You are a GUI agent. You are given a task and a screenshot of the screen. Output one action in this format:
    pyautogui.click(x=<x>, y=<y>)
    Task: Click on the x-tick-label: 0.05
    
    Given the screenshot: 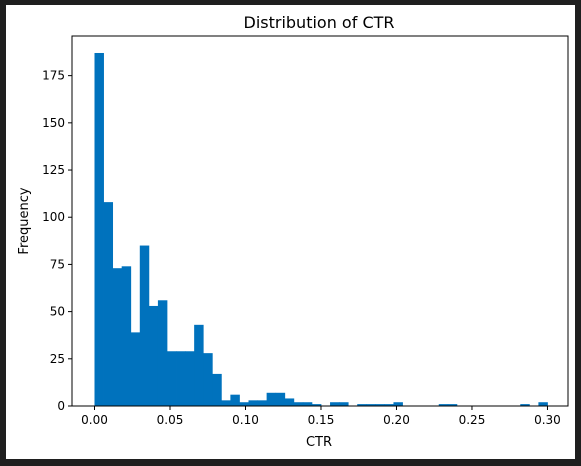 What is the action you would take?
    pyautogui.click(x=170, y=420)
    